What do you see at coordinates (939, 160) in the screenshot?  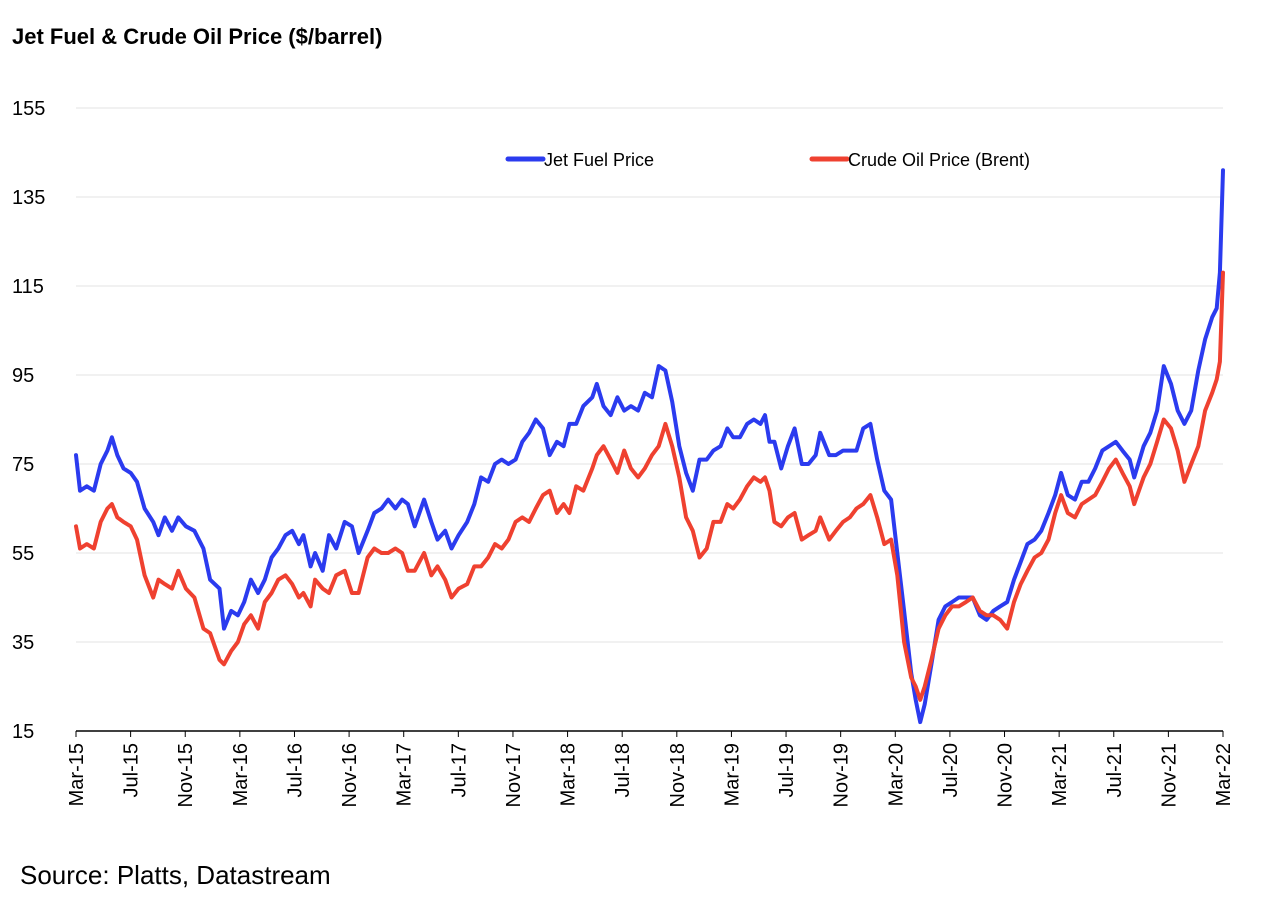 I see `legend-label: Crude Oil Price (Brent)` at bounding box center [939, 160].